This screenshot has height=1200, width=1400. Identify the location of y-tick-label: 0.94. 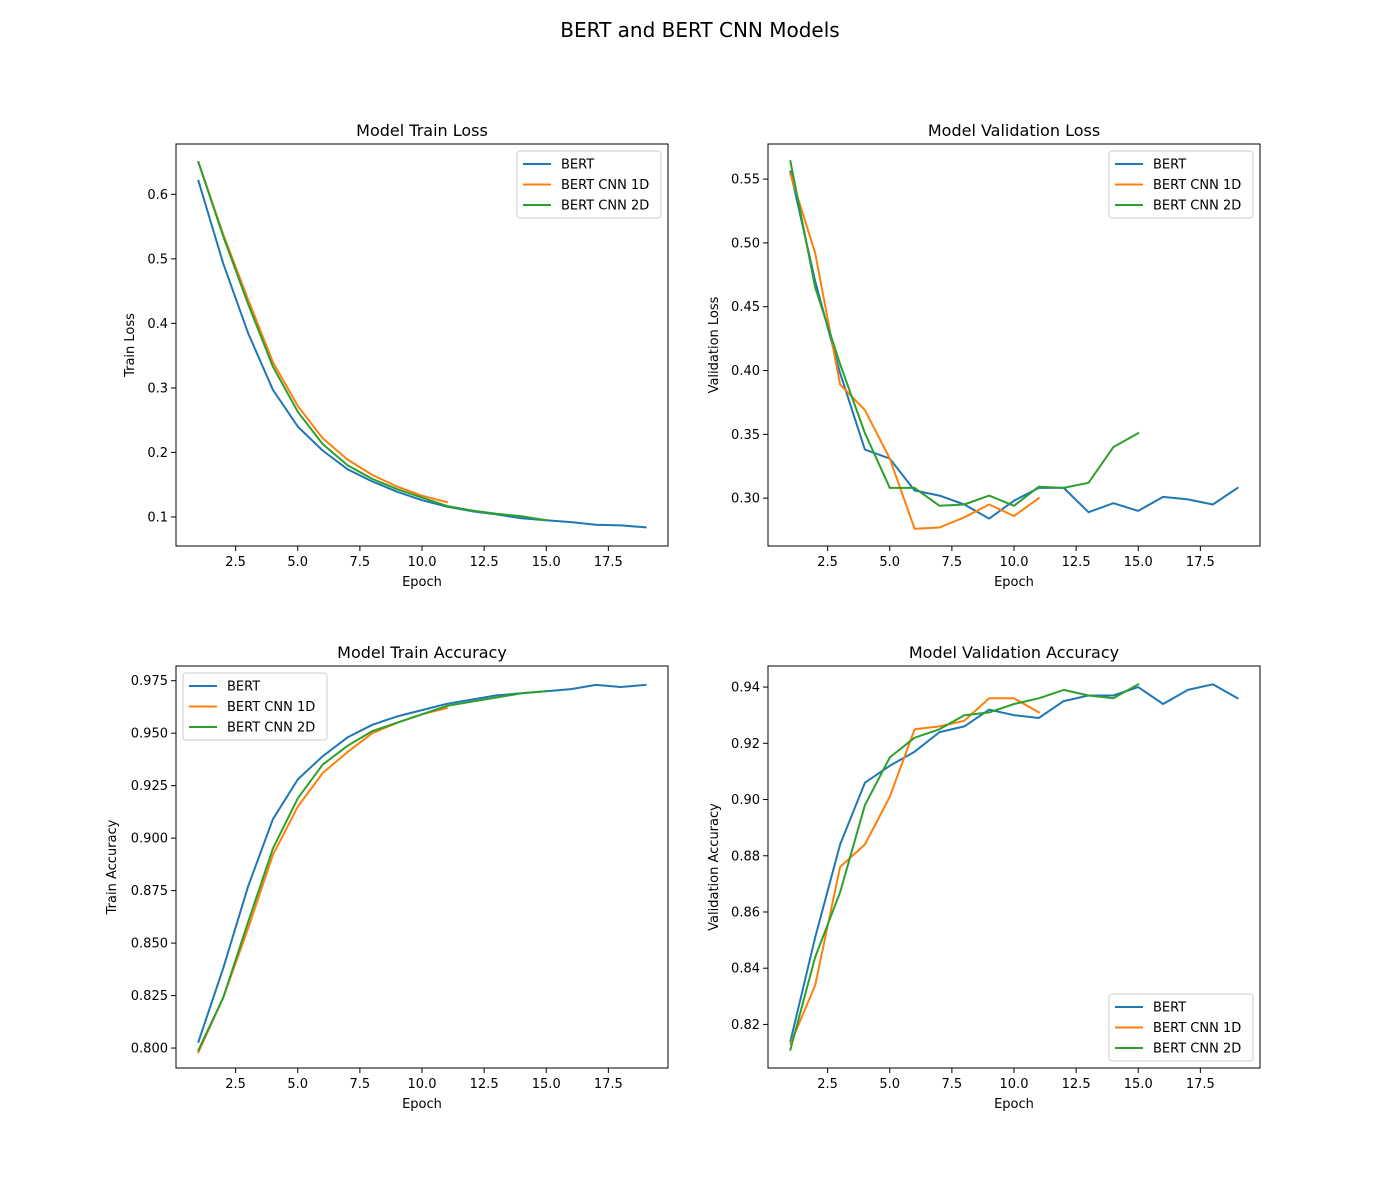
(745, 688).